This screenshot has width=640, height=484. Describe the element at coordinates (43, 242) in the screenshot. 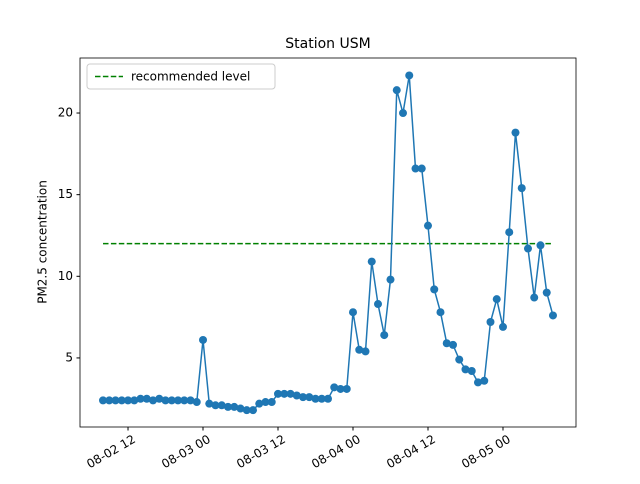

I see `y-axis-label: PM2.5 concentration` at that location.